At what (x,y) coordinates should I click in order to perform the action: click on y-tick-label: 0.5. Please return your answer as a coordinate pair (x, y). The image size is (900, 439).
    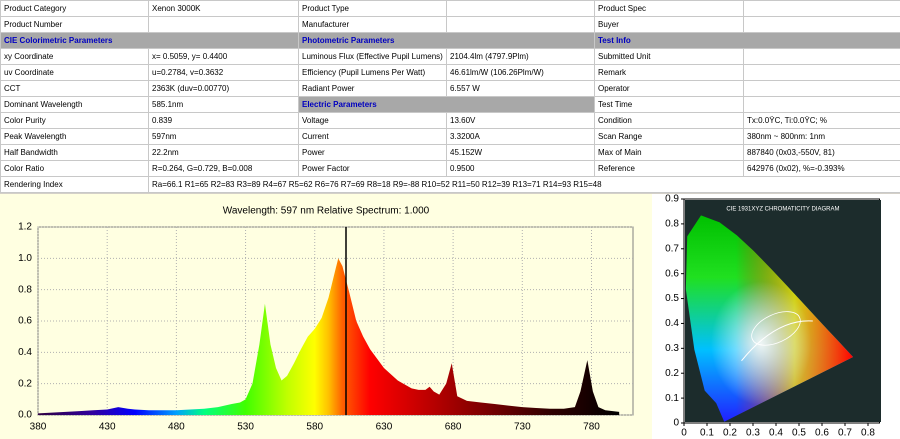
    Looking at the image, I should click on (672, 298).